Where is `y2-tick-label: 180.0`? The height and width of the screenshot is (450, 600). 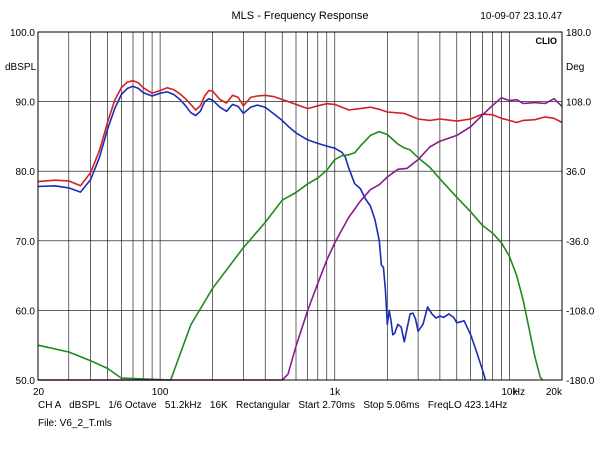 y2-tick-label: 180.0 is located at coordinates (578, 33).